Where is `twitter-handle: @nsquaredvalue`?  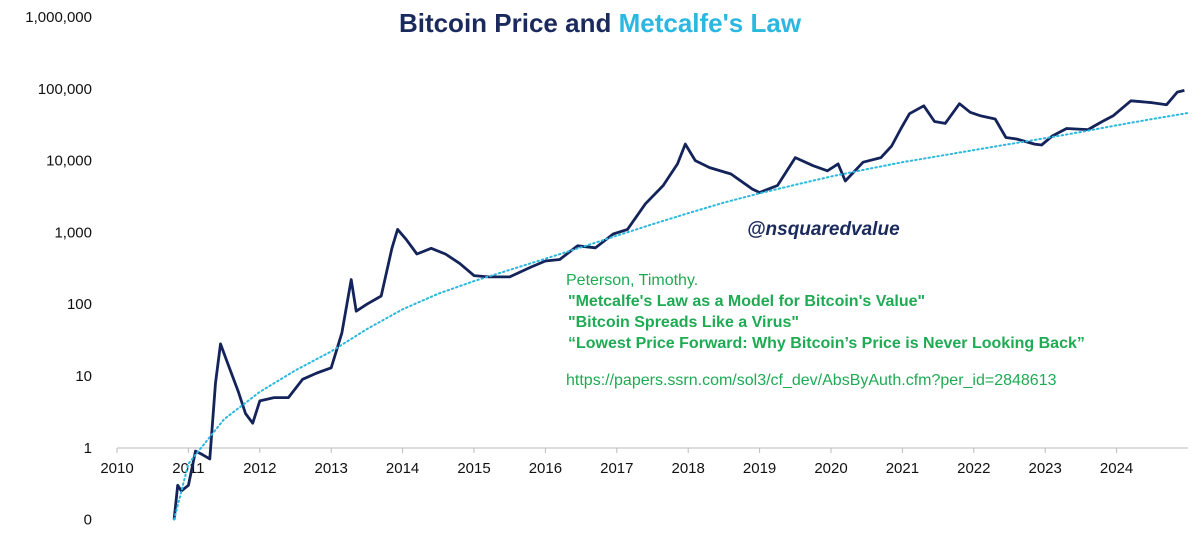 twitter-handle: @nsquaredvalue is located at coordinates (823, 229).